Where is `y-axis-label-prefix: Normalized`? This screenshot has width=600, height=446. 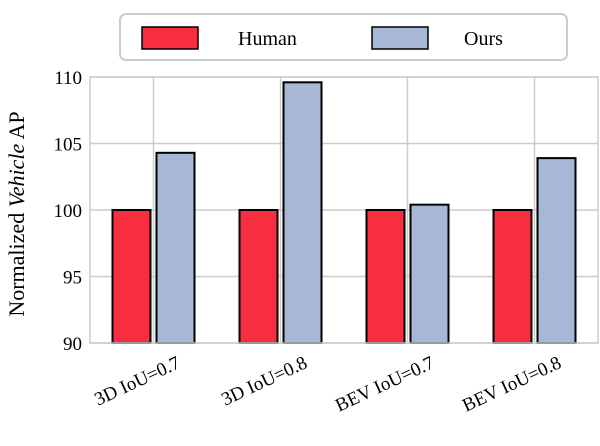 y-axis-label-prefix: Normalized is located at coordinates (16, 261).